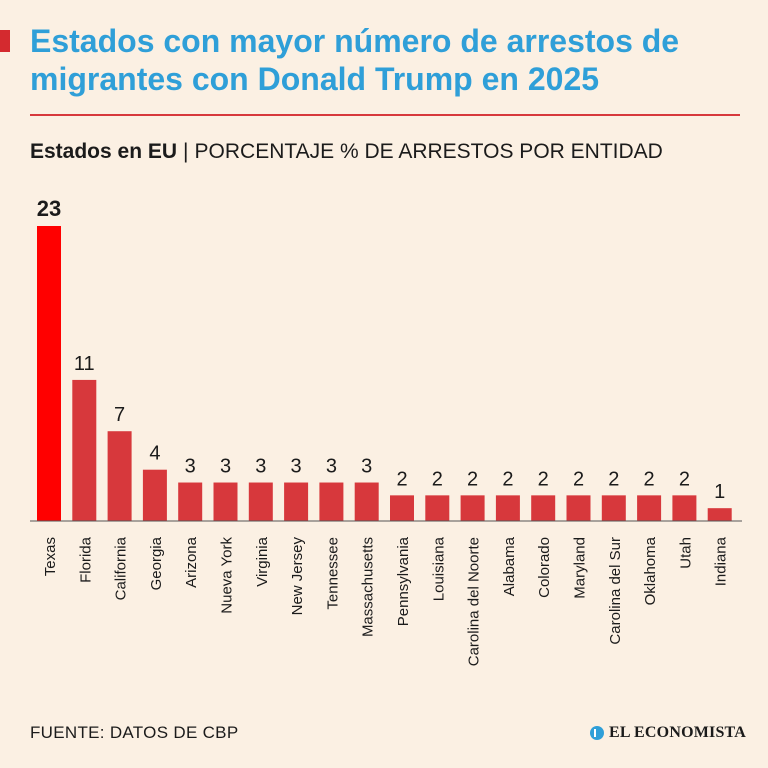  What do you see at coordinates (649, 508) in the screenshot?
I see `bar-oklahoma` at bounding box center [649, 508].